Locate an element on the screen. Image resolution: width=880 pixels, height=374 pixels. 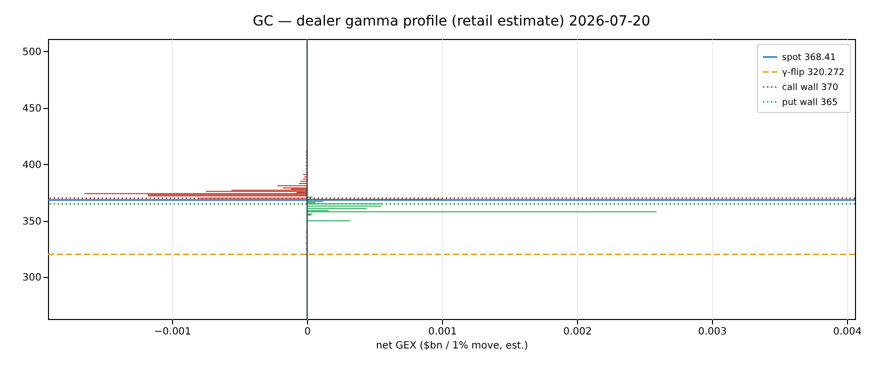
x-axis-title: net GEX ($bn / 1% move, est.) is located at coordinates (452, 346).